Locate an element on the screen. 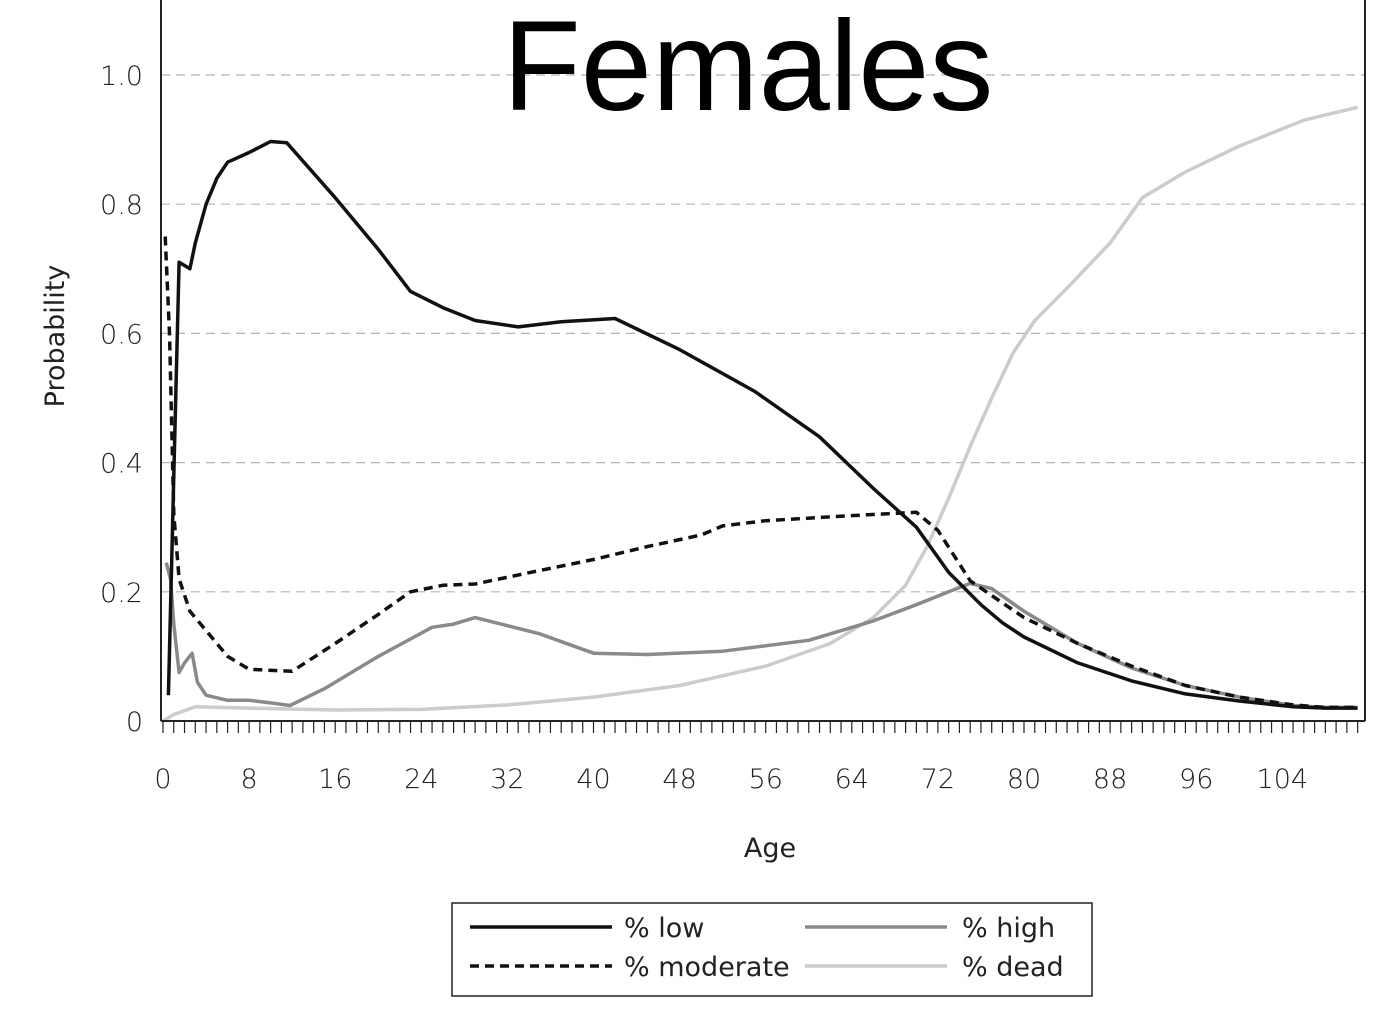 This screenshot has height=1014, width=1377. y-tick-label: 0.2 is located at coordinates (121, 593).